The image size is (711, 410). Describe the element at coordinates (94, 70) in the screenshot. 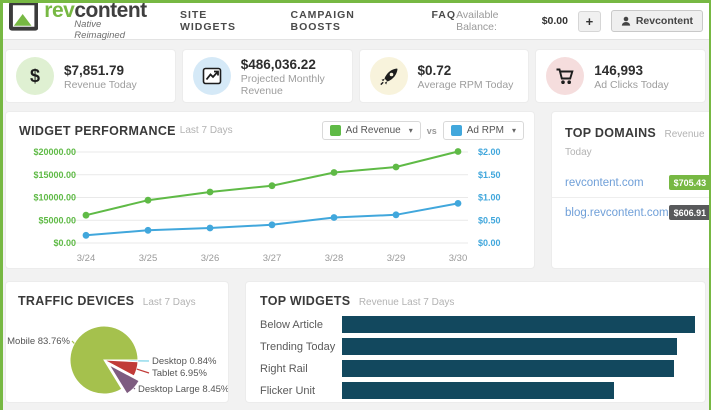

I see `stat-value: $7,851.79` at that location.